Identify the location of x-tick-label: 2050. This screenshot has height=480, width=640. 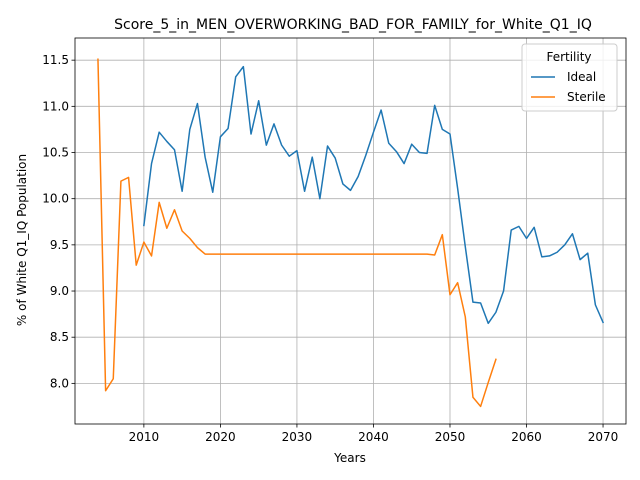
(450, 437).